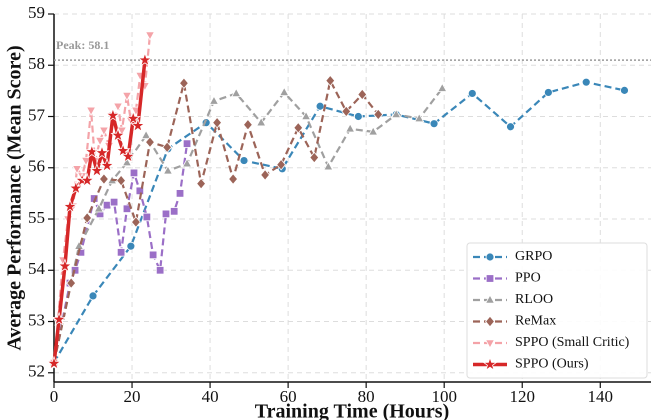  Describe the element at coordinates (37, 114) in the screenshot. I see `y-tick-label: 57` at that location.